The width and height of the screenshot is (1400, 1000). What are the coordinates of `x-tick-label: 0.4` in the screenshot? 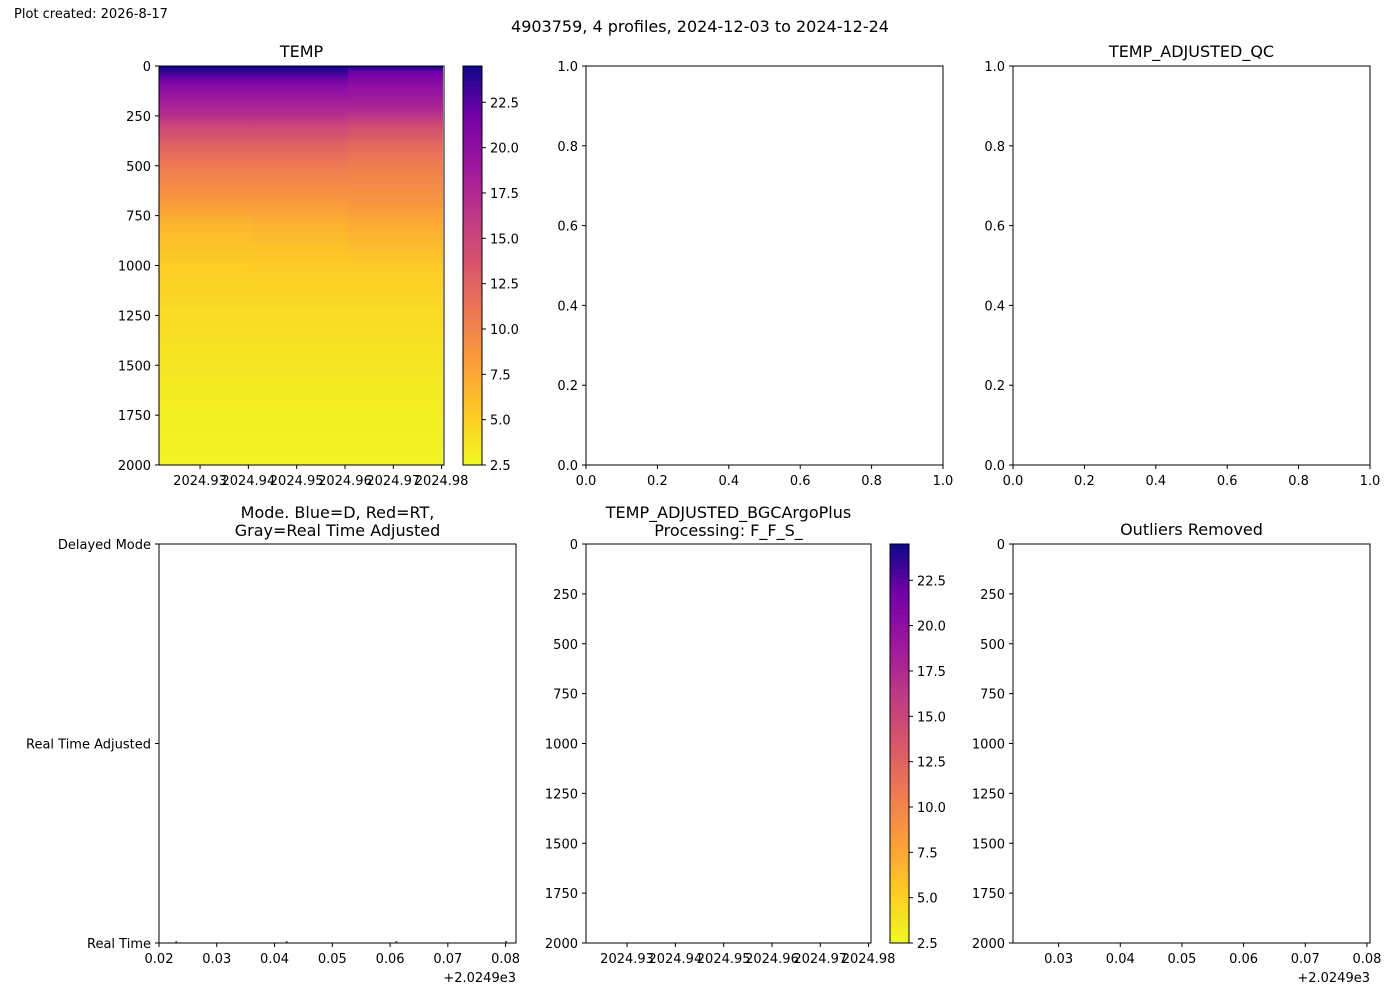 It's located at (1155, 481).